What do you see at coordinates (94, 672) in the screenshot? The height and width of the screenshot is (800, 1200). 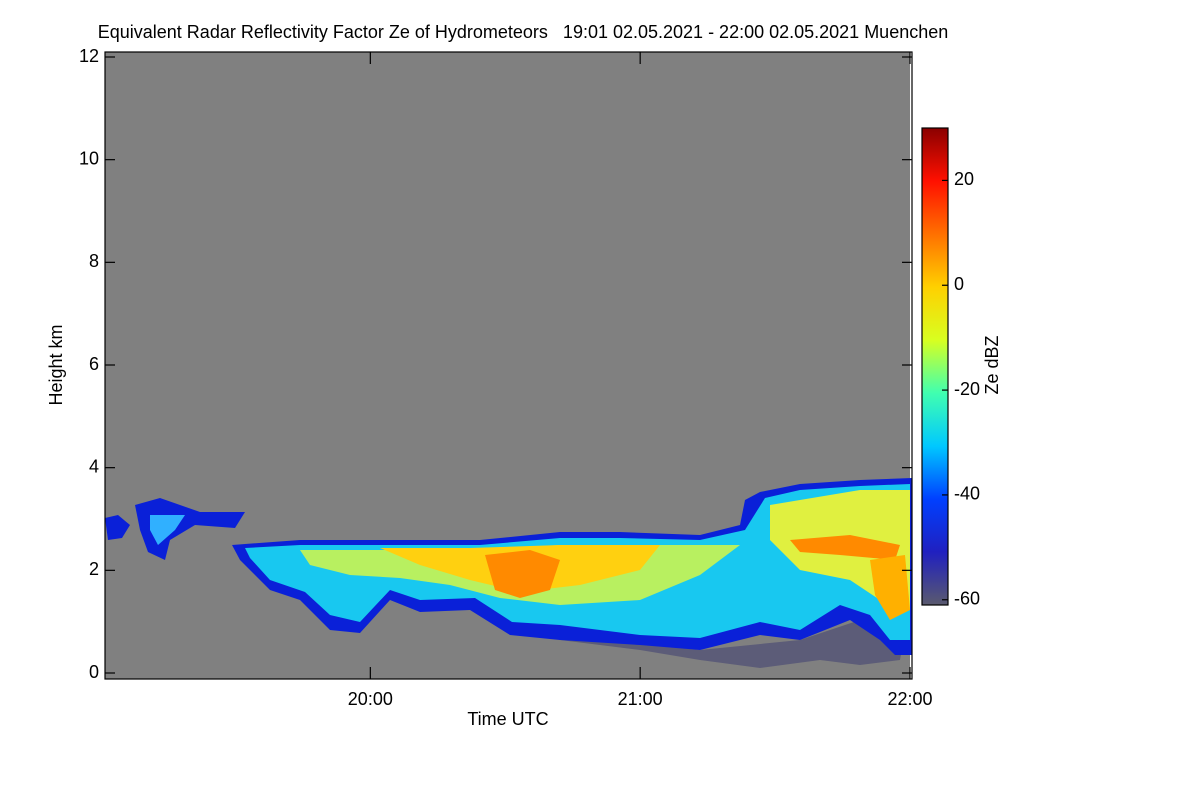 I see `y-tick-label: 0` at bounding box center [94, 672].